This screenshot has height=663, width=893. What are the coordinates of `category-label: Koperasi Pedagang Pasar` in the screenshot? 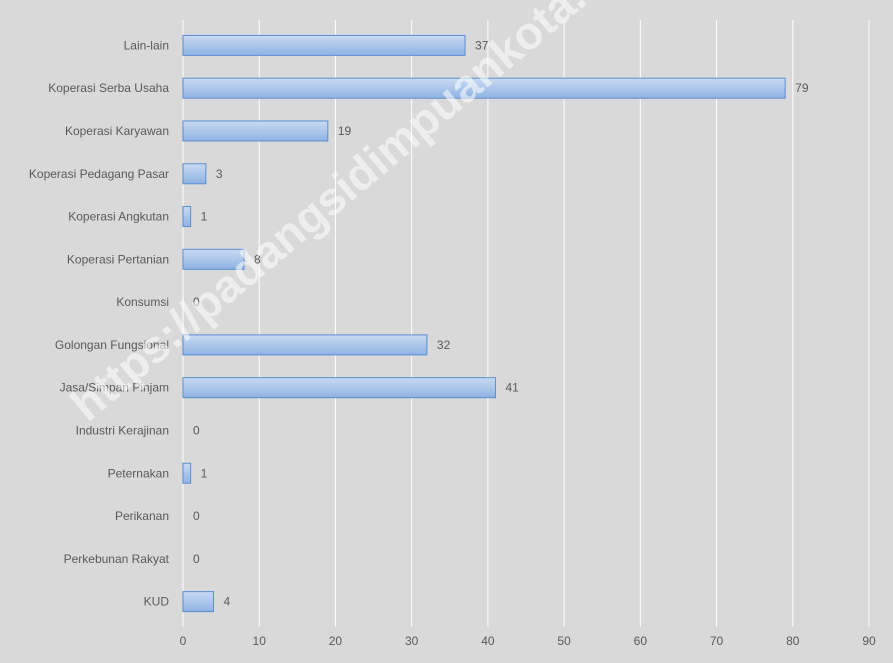 It's located at (99, 174).